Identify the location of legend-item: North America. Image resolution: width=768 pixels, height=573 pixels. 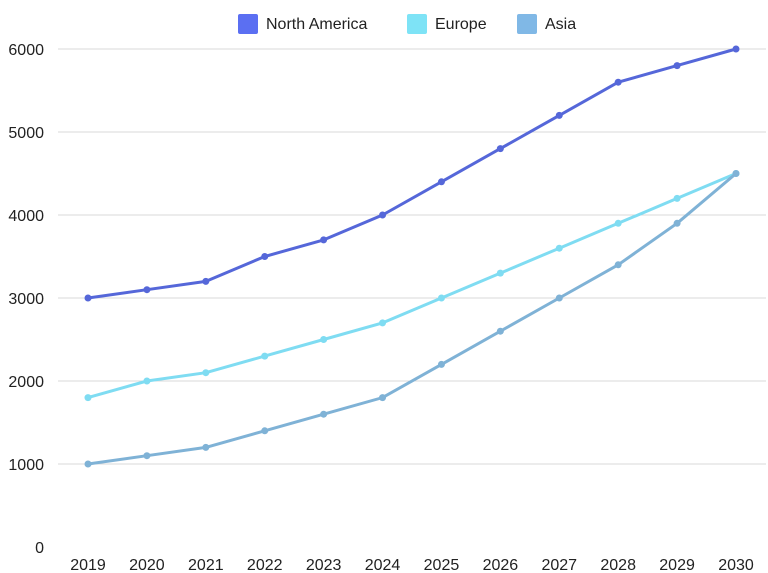
(302, 24).